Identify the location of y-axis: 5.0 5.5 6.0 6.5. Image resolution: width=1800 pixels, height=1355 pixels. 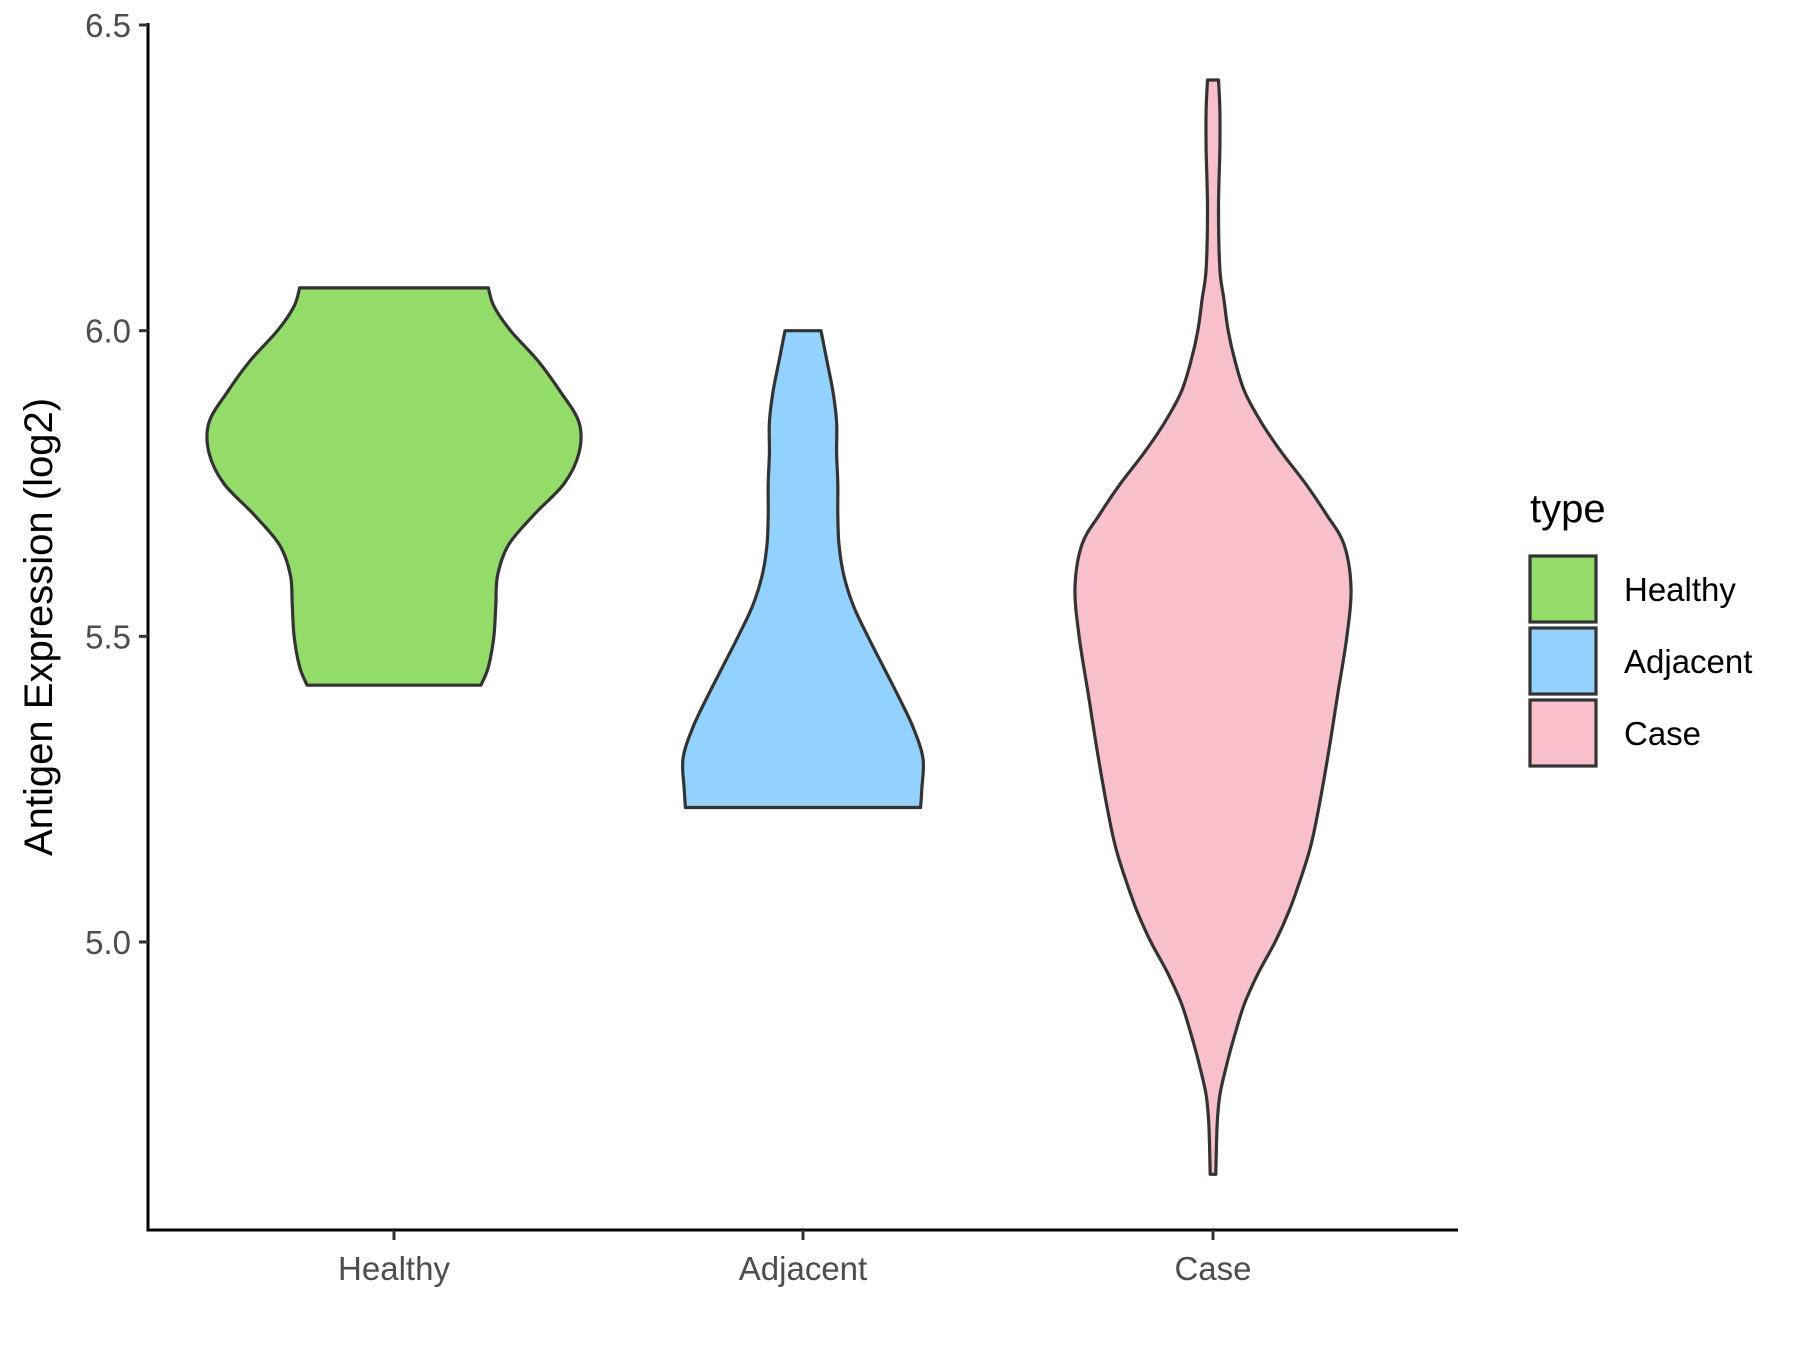
(117, 618).